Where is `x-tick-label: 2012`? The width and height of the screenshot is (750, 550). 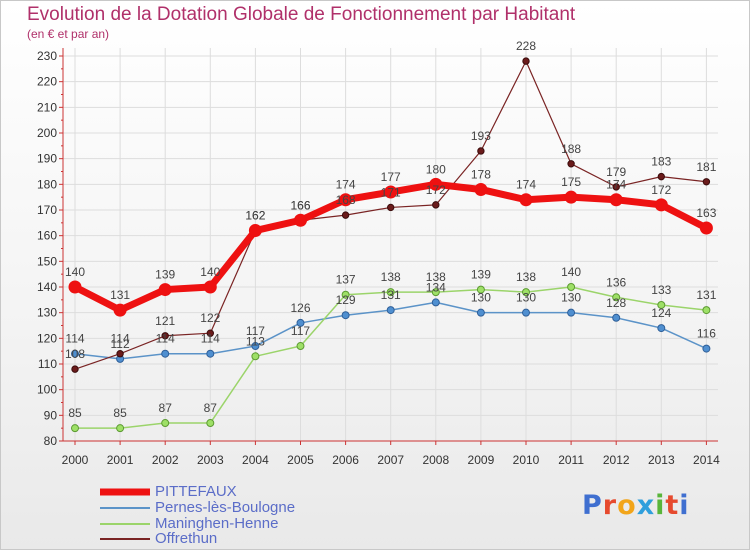
x-tick-label: 2012 is located at coordinates (616, 460).